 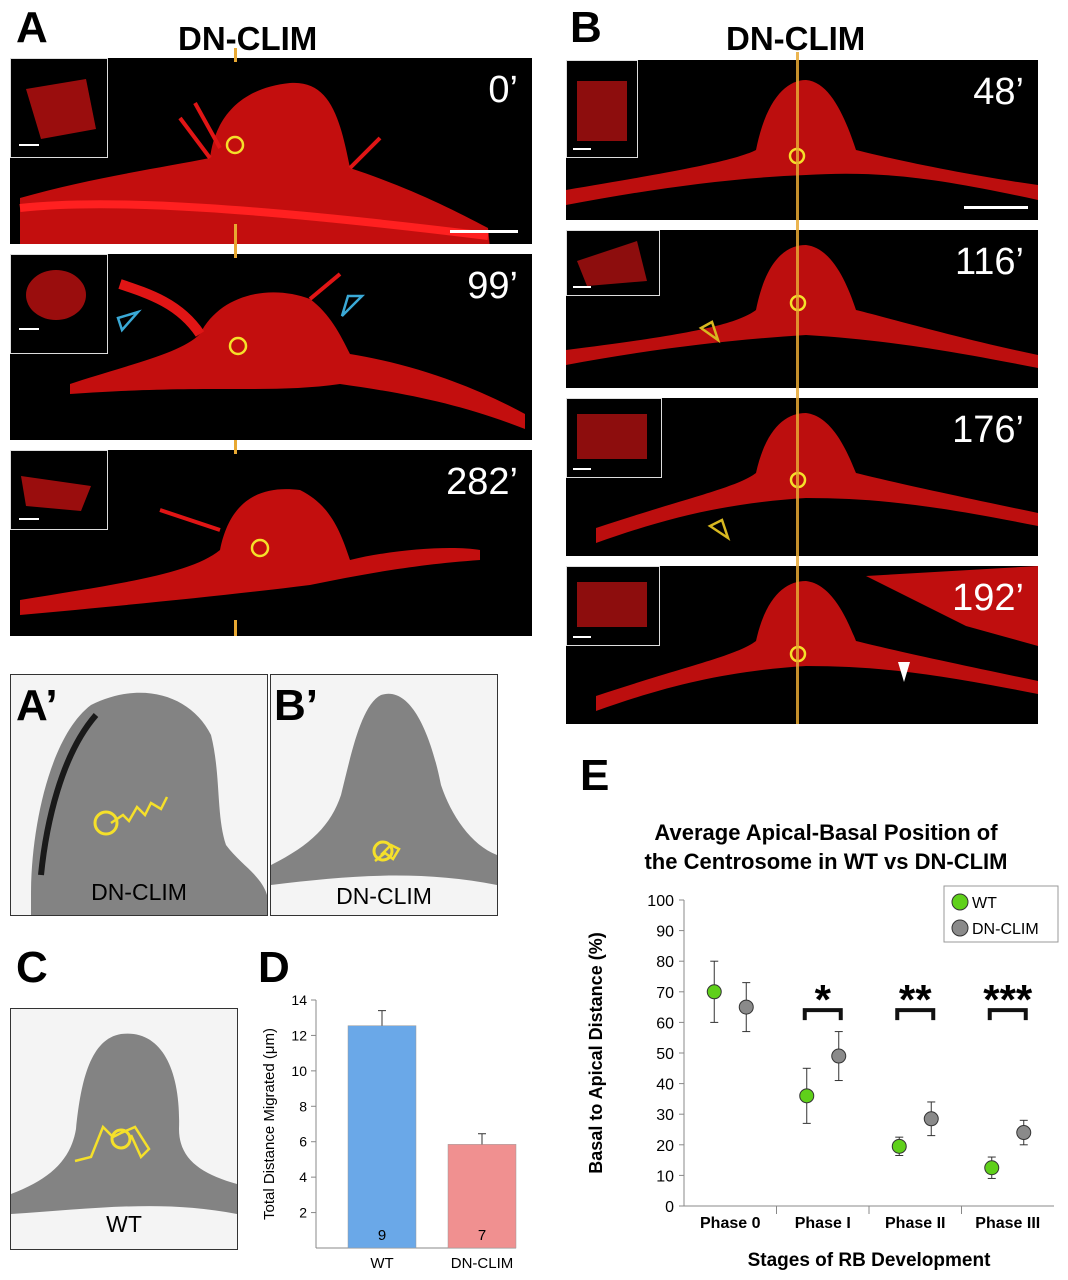 I want to click on panel-e-label: E, so click(x=595, y=775).